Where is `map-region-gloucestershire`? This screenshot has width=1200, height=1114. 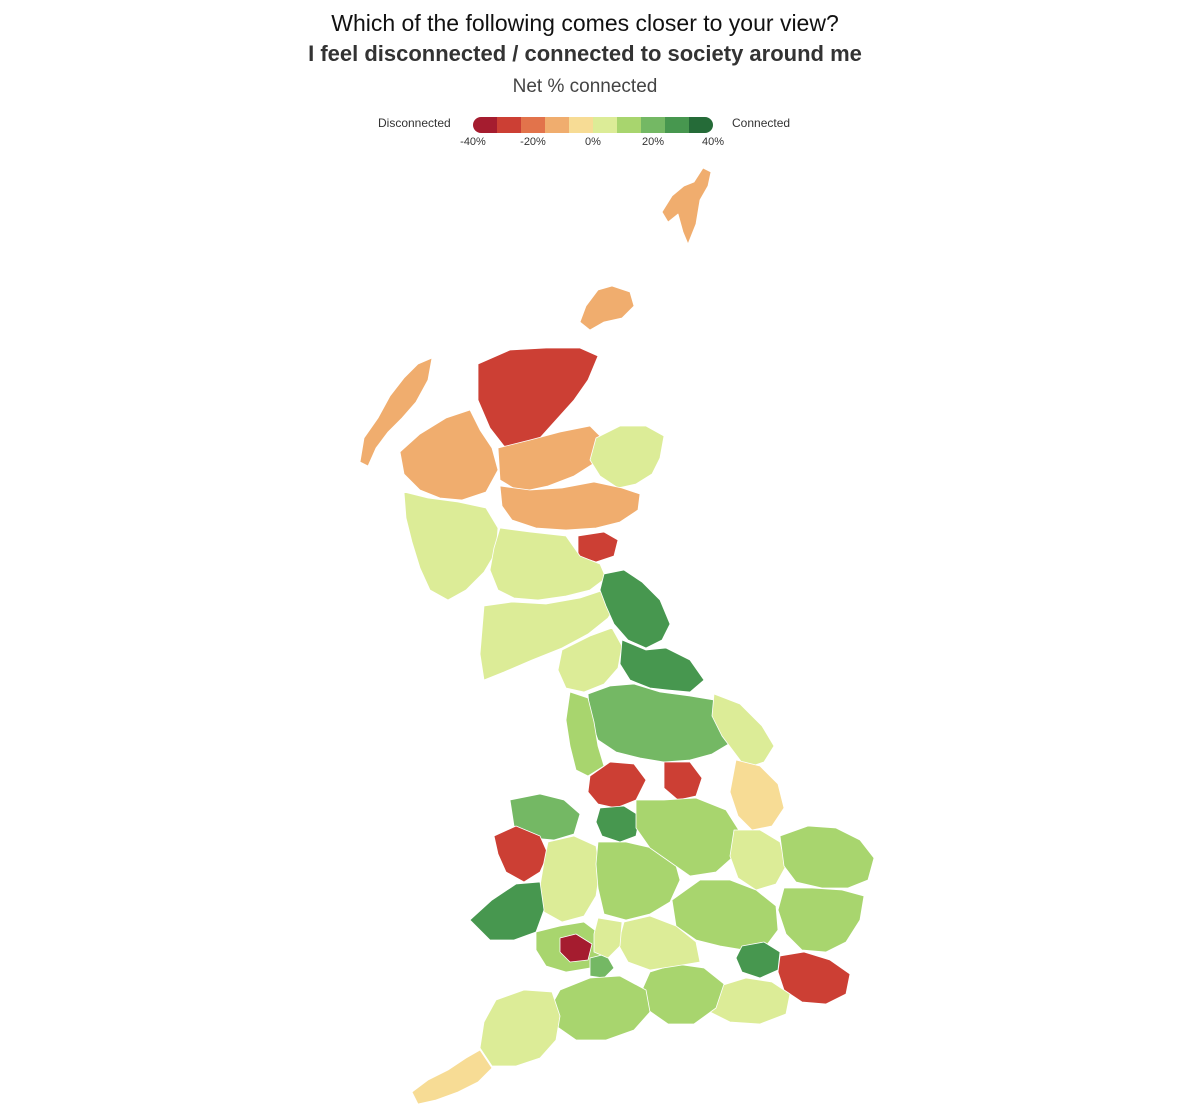
map-region-gloucestershire is located at coordinates (608, 938).